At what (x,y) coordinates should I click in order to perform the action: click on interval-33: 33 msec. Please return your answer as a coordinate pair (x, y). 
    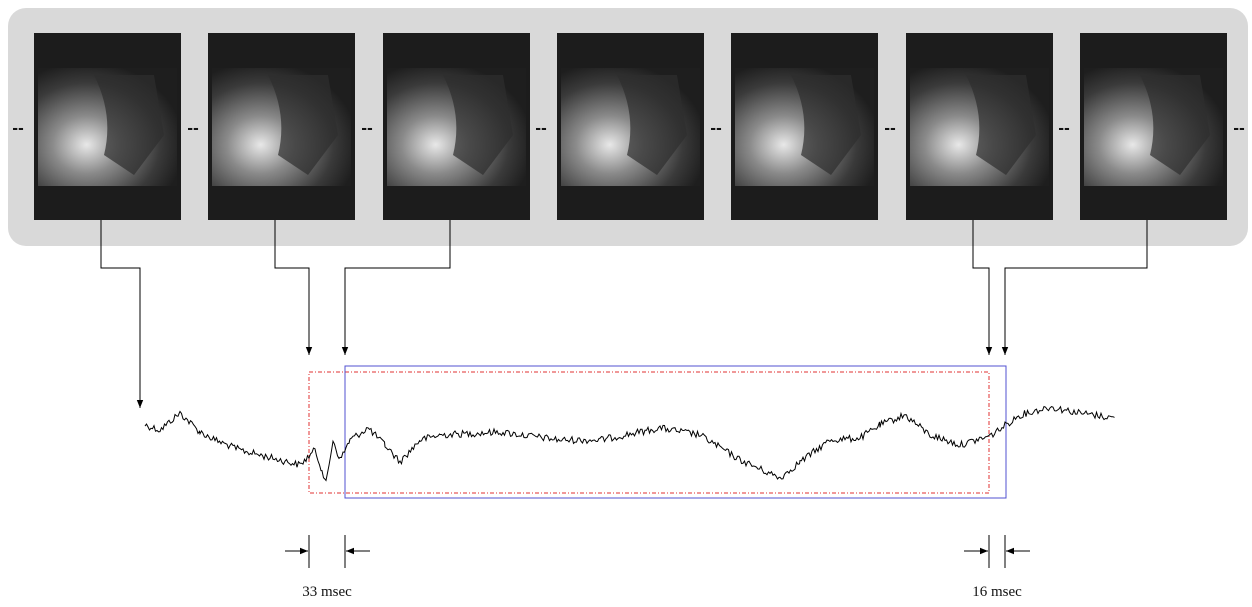
    Looking at the image, I should click on (327, 567).